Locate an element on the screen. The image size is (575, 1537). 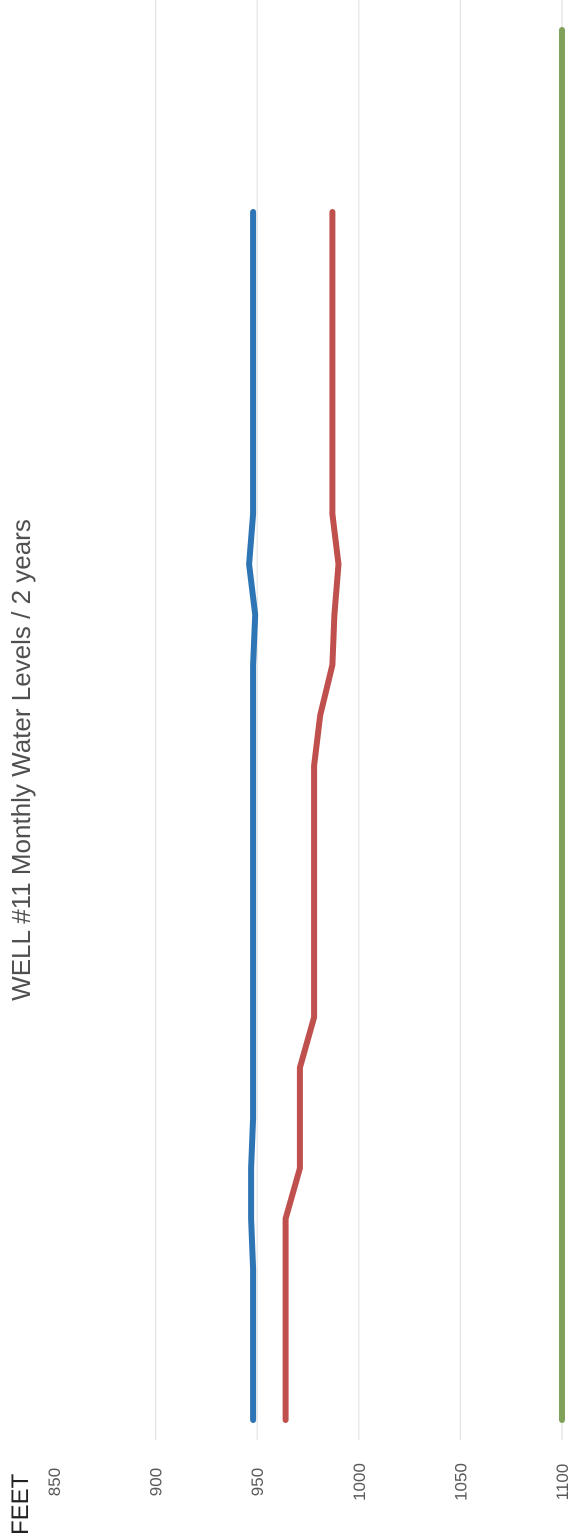
tick-label-1100: 1100 is located at coordinates (562, 1482).